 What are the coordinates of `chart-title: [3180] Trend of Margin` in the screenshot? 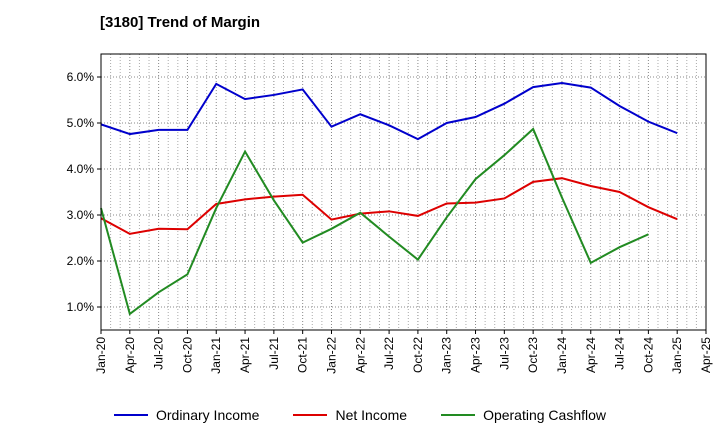 It's located at (180, 22).